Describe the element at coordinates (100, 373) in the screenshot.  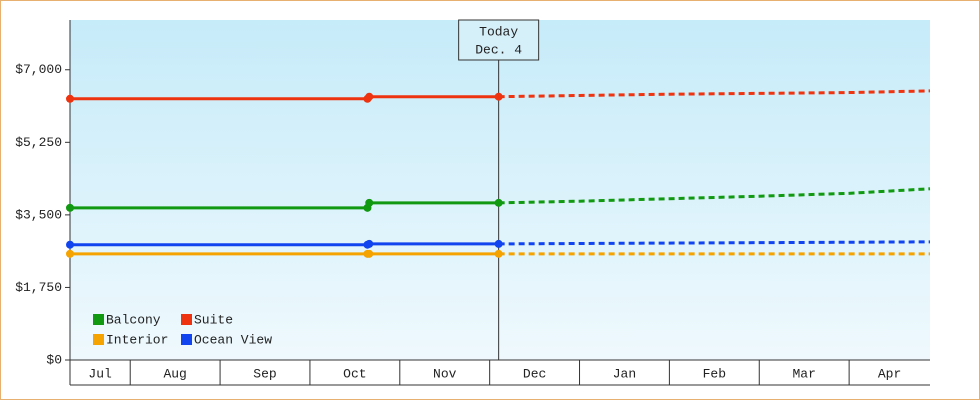
I see `x-tick-label: Jul` at that location.